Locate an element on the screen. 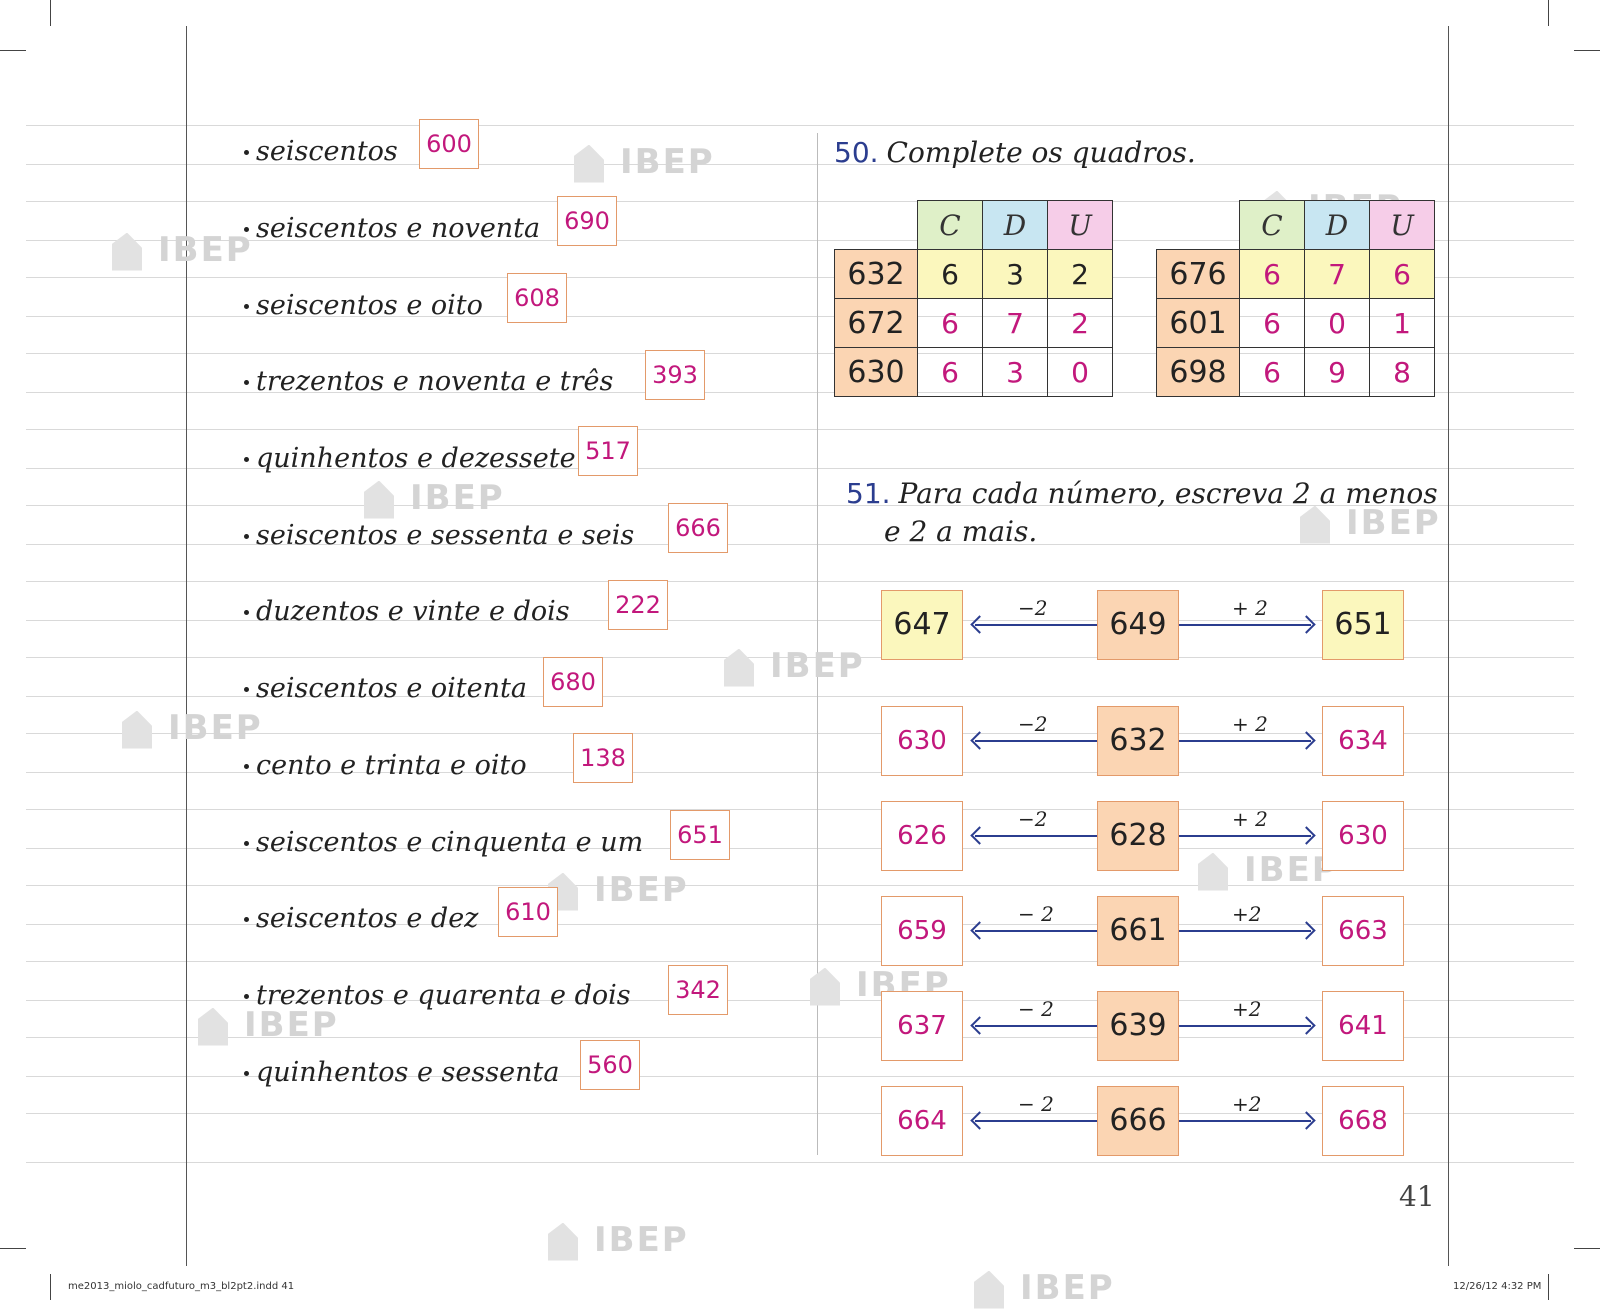 The width and height of the screenshot is (1600, 1309). less-box: 626 is located at coordinates (922, 836).